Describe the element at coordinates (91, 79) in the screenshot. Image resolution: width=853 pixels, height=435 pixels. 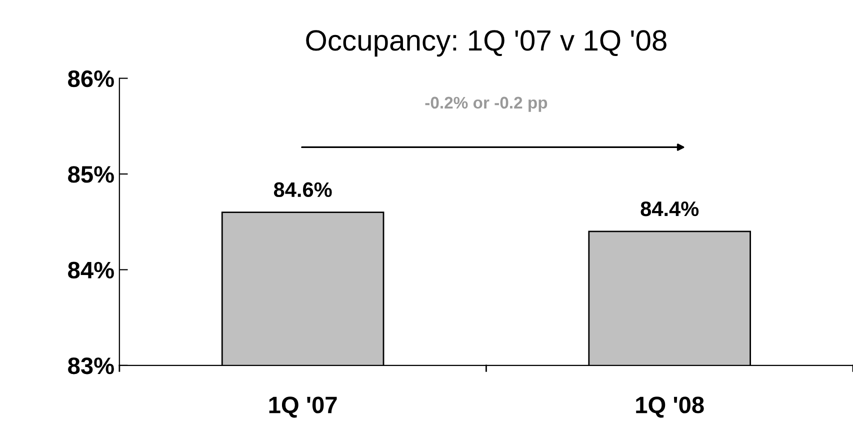
I see `y-tick-label: 86%` at that location.